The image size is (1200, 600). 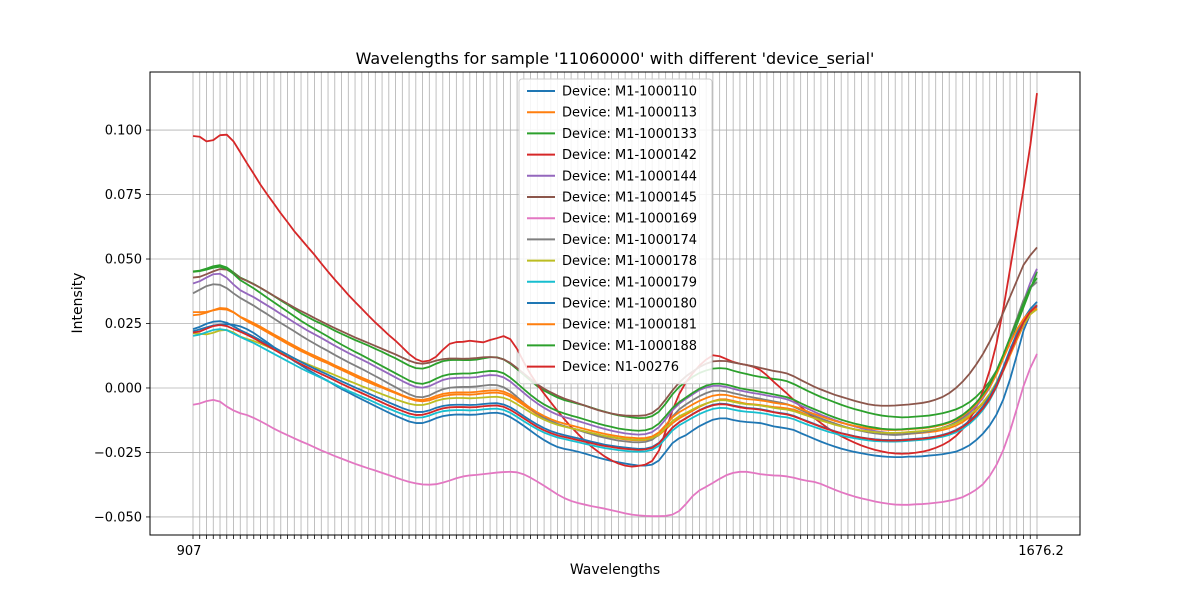 I want to click on y-axis-label: Intensity, so click(x=78, y=303).